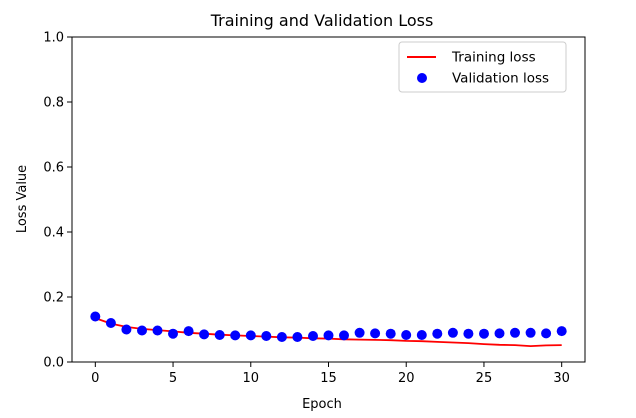 Image resolution: width=636 pixels, height=418 pixels. I want to click on y-tick-label: 1.0, so click(53, 38).